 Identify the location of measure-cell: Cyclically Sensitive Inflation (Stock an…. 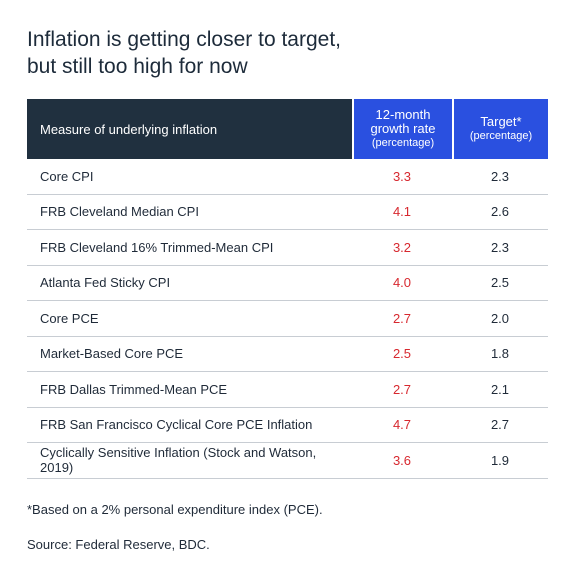
(178, 460).